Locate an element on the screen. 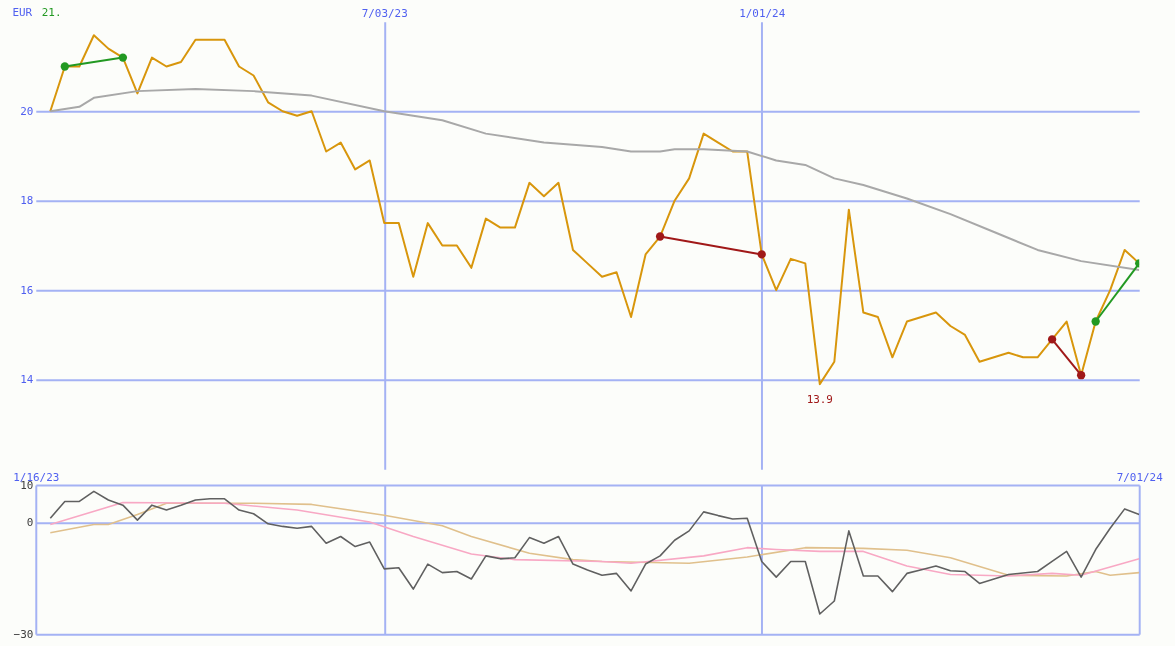  x-tick-label: 7/01/24 is located at coordinates (1140, 477).